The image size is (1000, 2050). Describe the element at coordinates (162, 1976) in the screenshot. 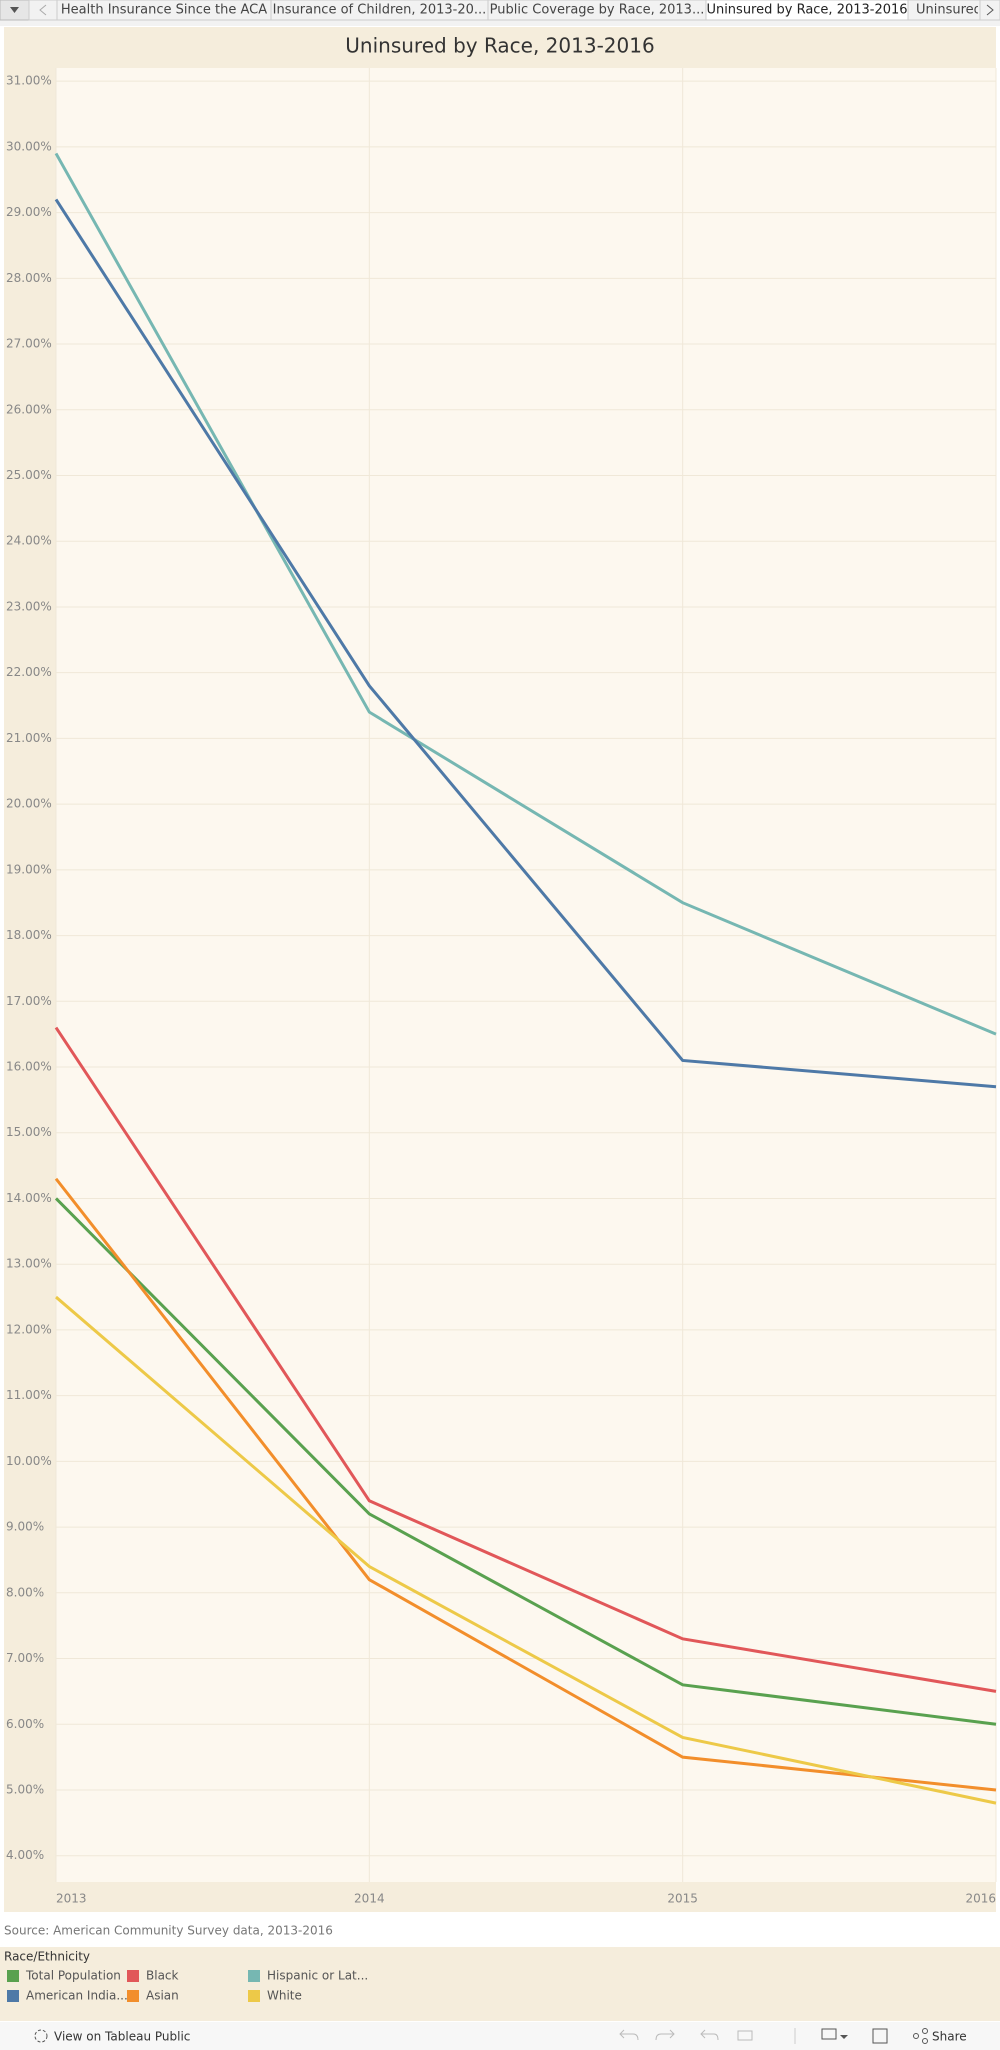

I see `legend-label: Black` at that location.